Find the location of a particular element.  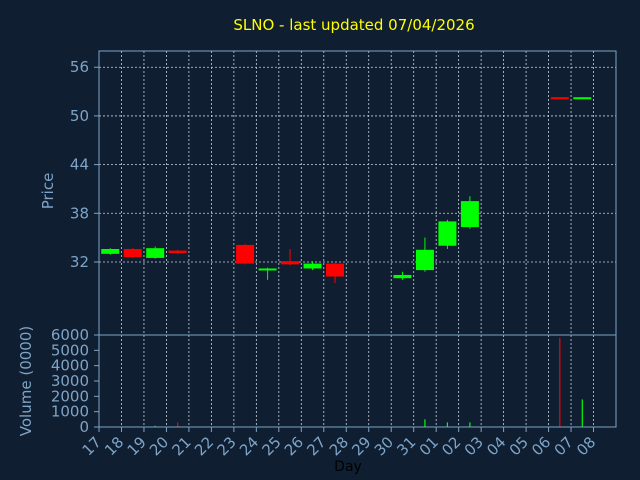

price-tick-label: 50 is located at coordinates (79, 116).